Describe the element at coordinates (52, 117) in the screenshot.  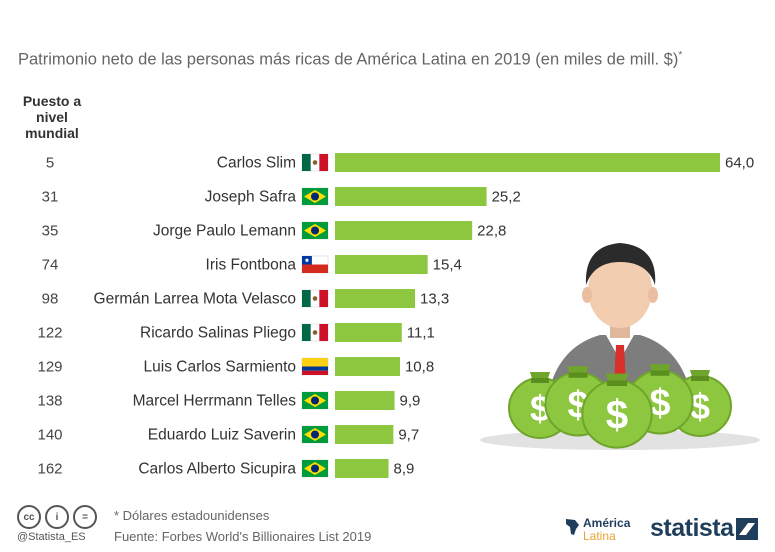
I see `rank-column-header: Puesto a nivel mundial` at that location.